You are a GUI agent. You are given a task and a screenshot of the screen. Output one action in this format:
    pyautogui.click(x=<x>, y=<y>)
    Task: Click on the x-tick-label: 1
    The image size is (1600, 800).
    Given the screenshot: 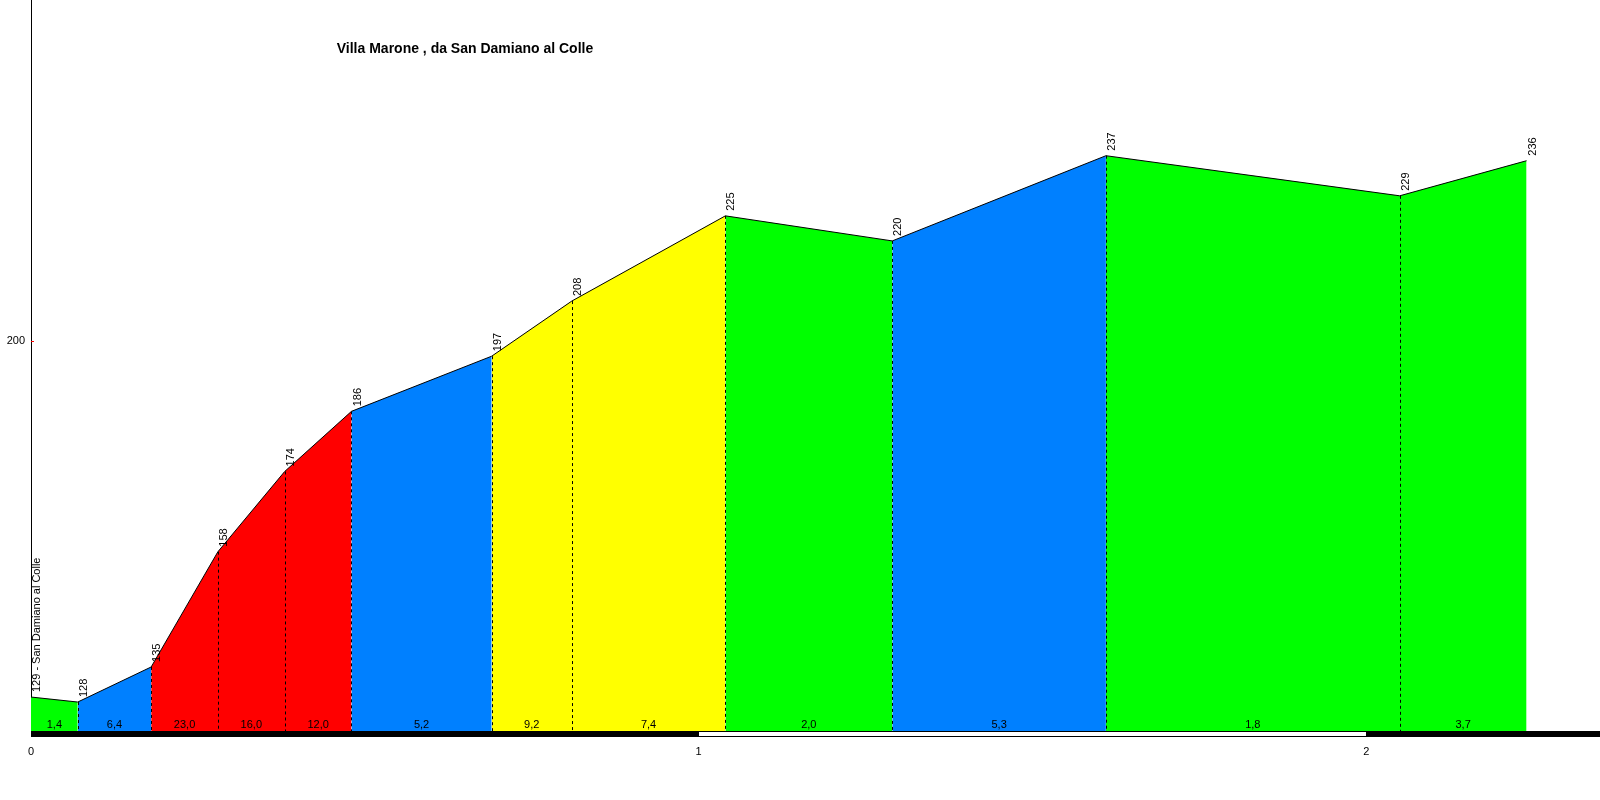 What is the action you would take?
    pyautogui.click(x=698, y=750)
    